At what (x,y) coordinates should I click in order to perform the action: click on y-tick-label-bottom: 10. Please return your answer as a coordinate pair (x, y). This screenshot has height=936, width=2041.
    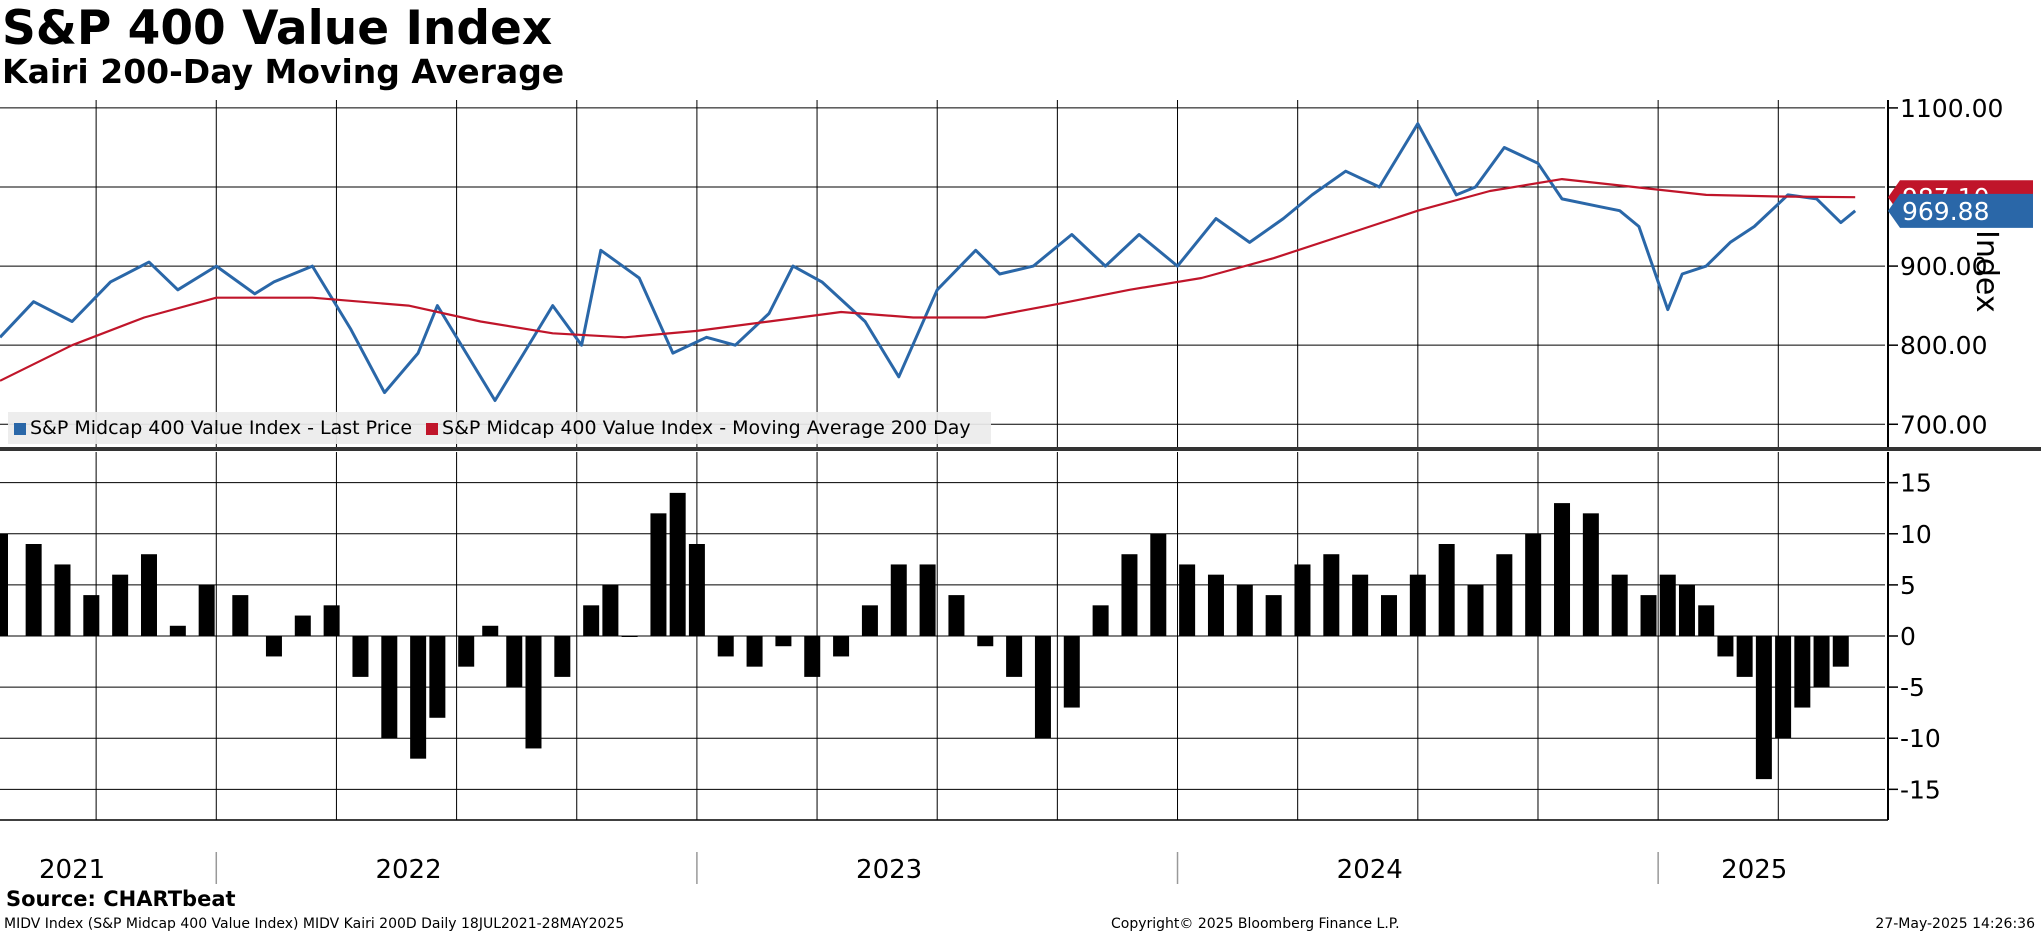
    Looking at the image, I should click on (1916, 534).